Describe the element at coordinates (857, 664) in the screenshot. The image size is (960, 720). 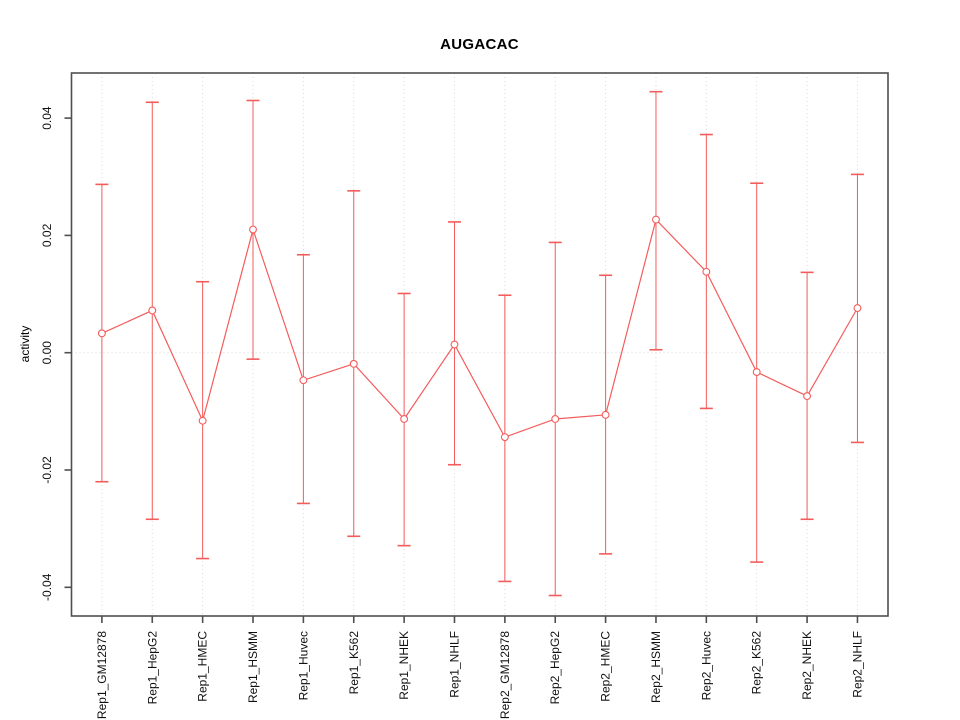
I see `x-tick-label: Rep2_NHLF` at that location.